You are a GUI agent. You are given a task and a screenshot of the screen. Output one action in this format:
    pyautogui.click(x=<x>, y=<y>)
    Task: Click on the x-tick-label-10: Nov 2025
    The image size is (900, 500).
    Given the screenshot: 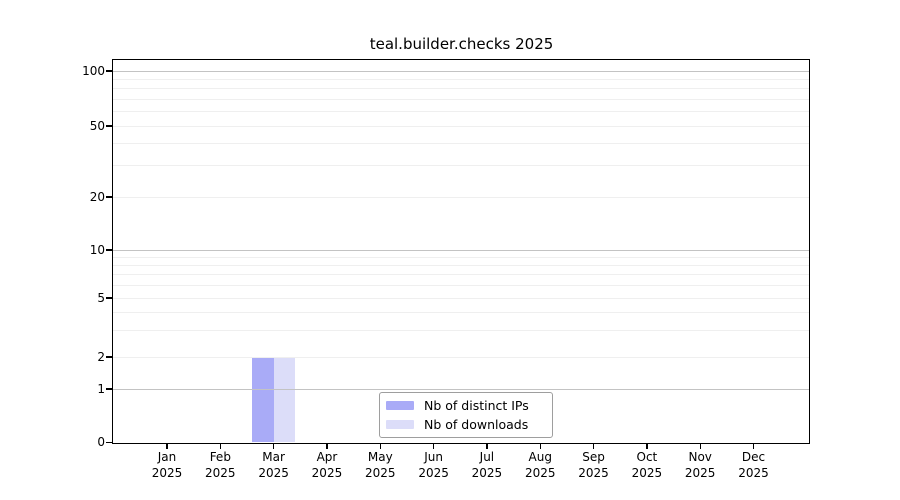 What is the action you would take?
    pyautogui.click(x=700, y=465)
    